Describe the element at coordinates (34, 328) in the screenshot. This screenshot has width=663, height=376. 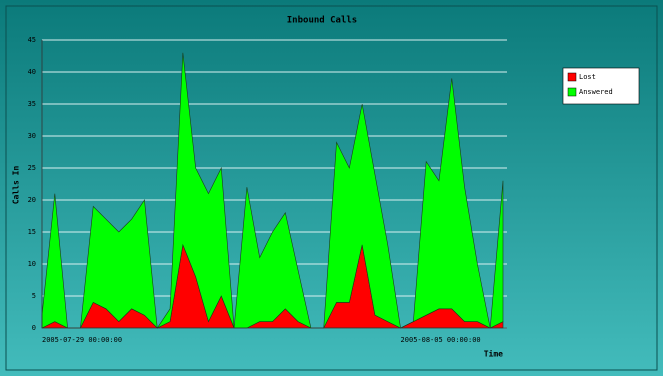
I see `y-tick-label: 0` at that location.